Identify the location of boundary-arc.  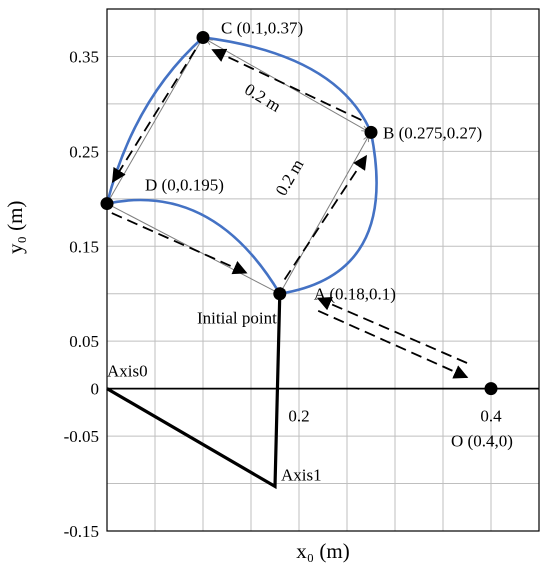
(193, 246).